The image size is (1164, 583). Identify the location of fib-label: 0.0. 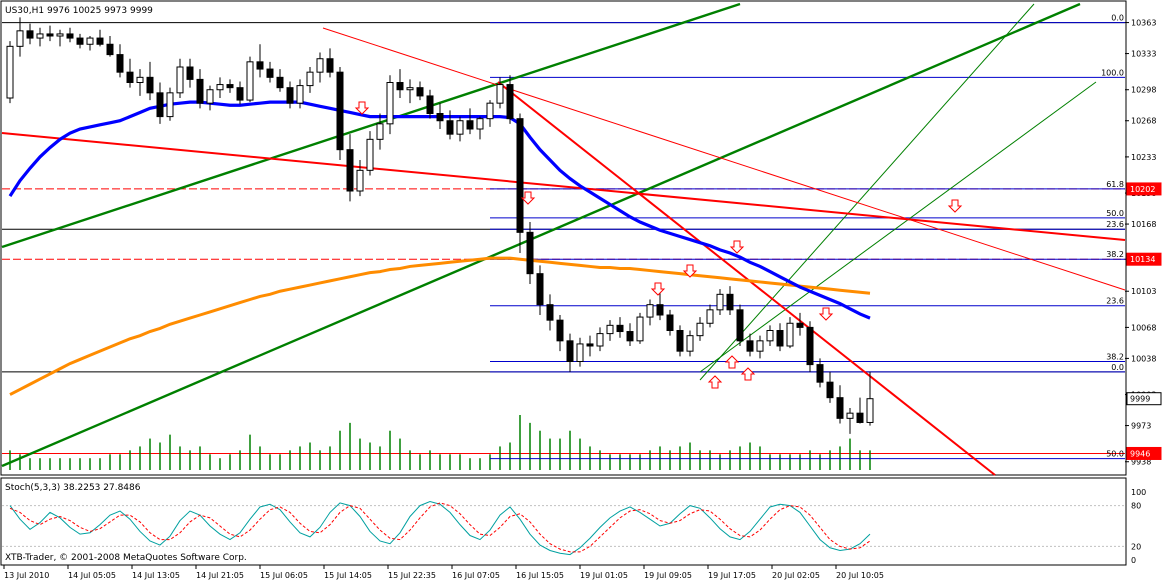
(1117, 18).